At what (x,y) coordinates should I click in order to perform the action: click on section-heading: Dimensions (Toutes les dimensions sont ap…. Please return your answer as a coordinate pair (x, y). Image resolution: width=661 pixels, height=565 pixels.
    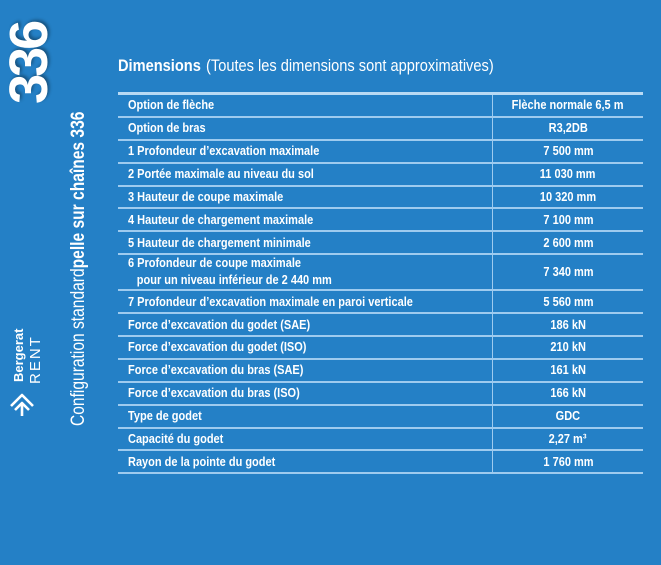
    Looking at the image, I should click on (306, 66).